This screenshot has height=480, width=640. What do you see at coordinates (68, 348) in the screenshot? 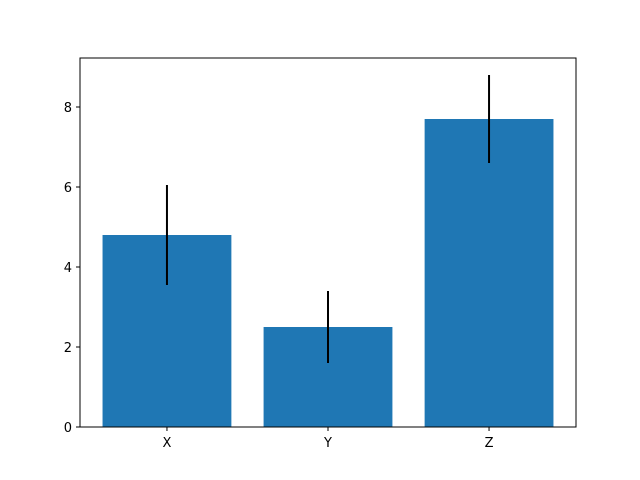
I see `y-tick-label: 2` at bounding box center [68, 348].